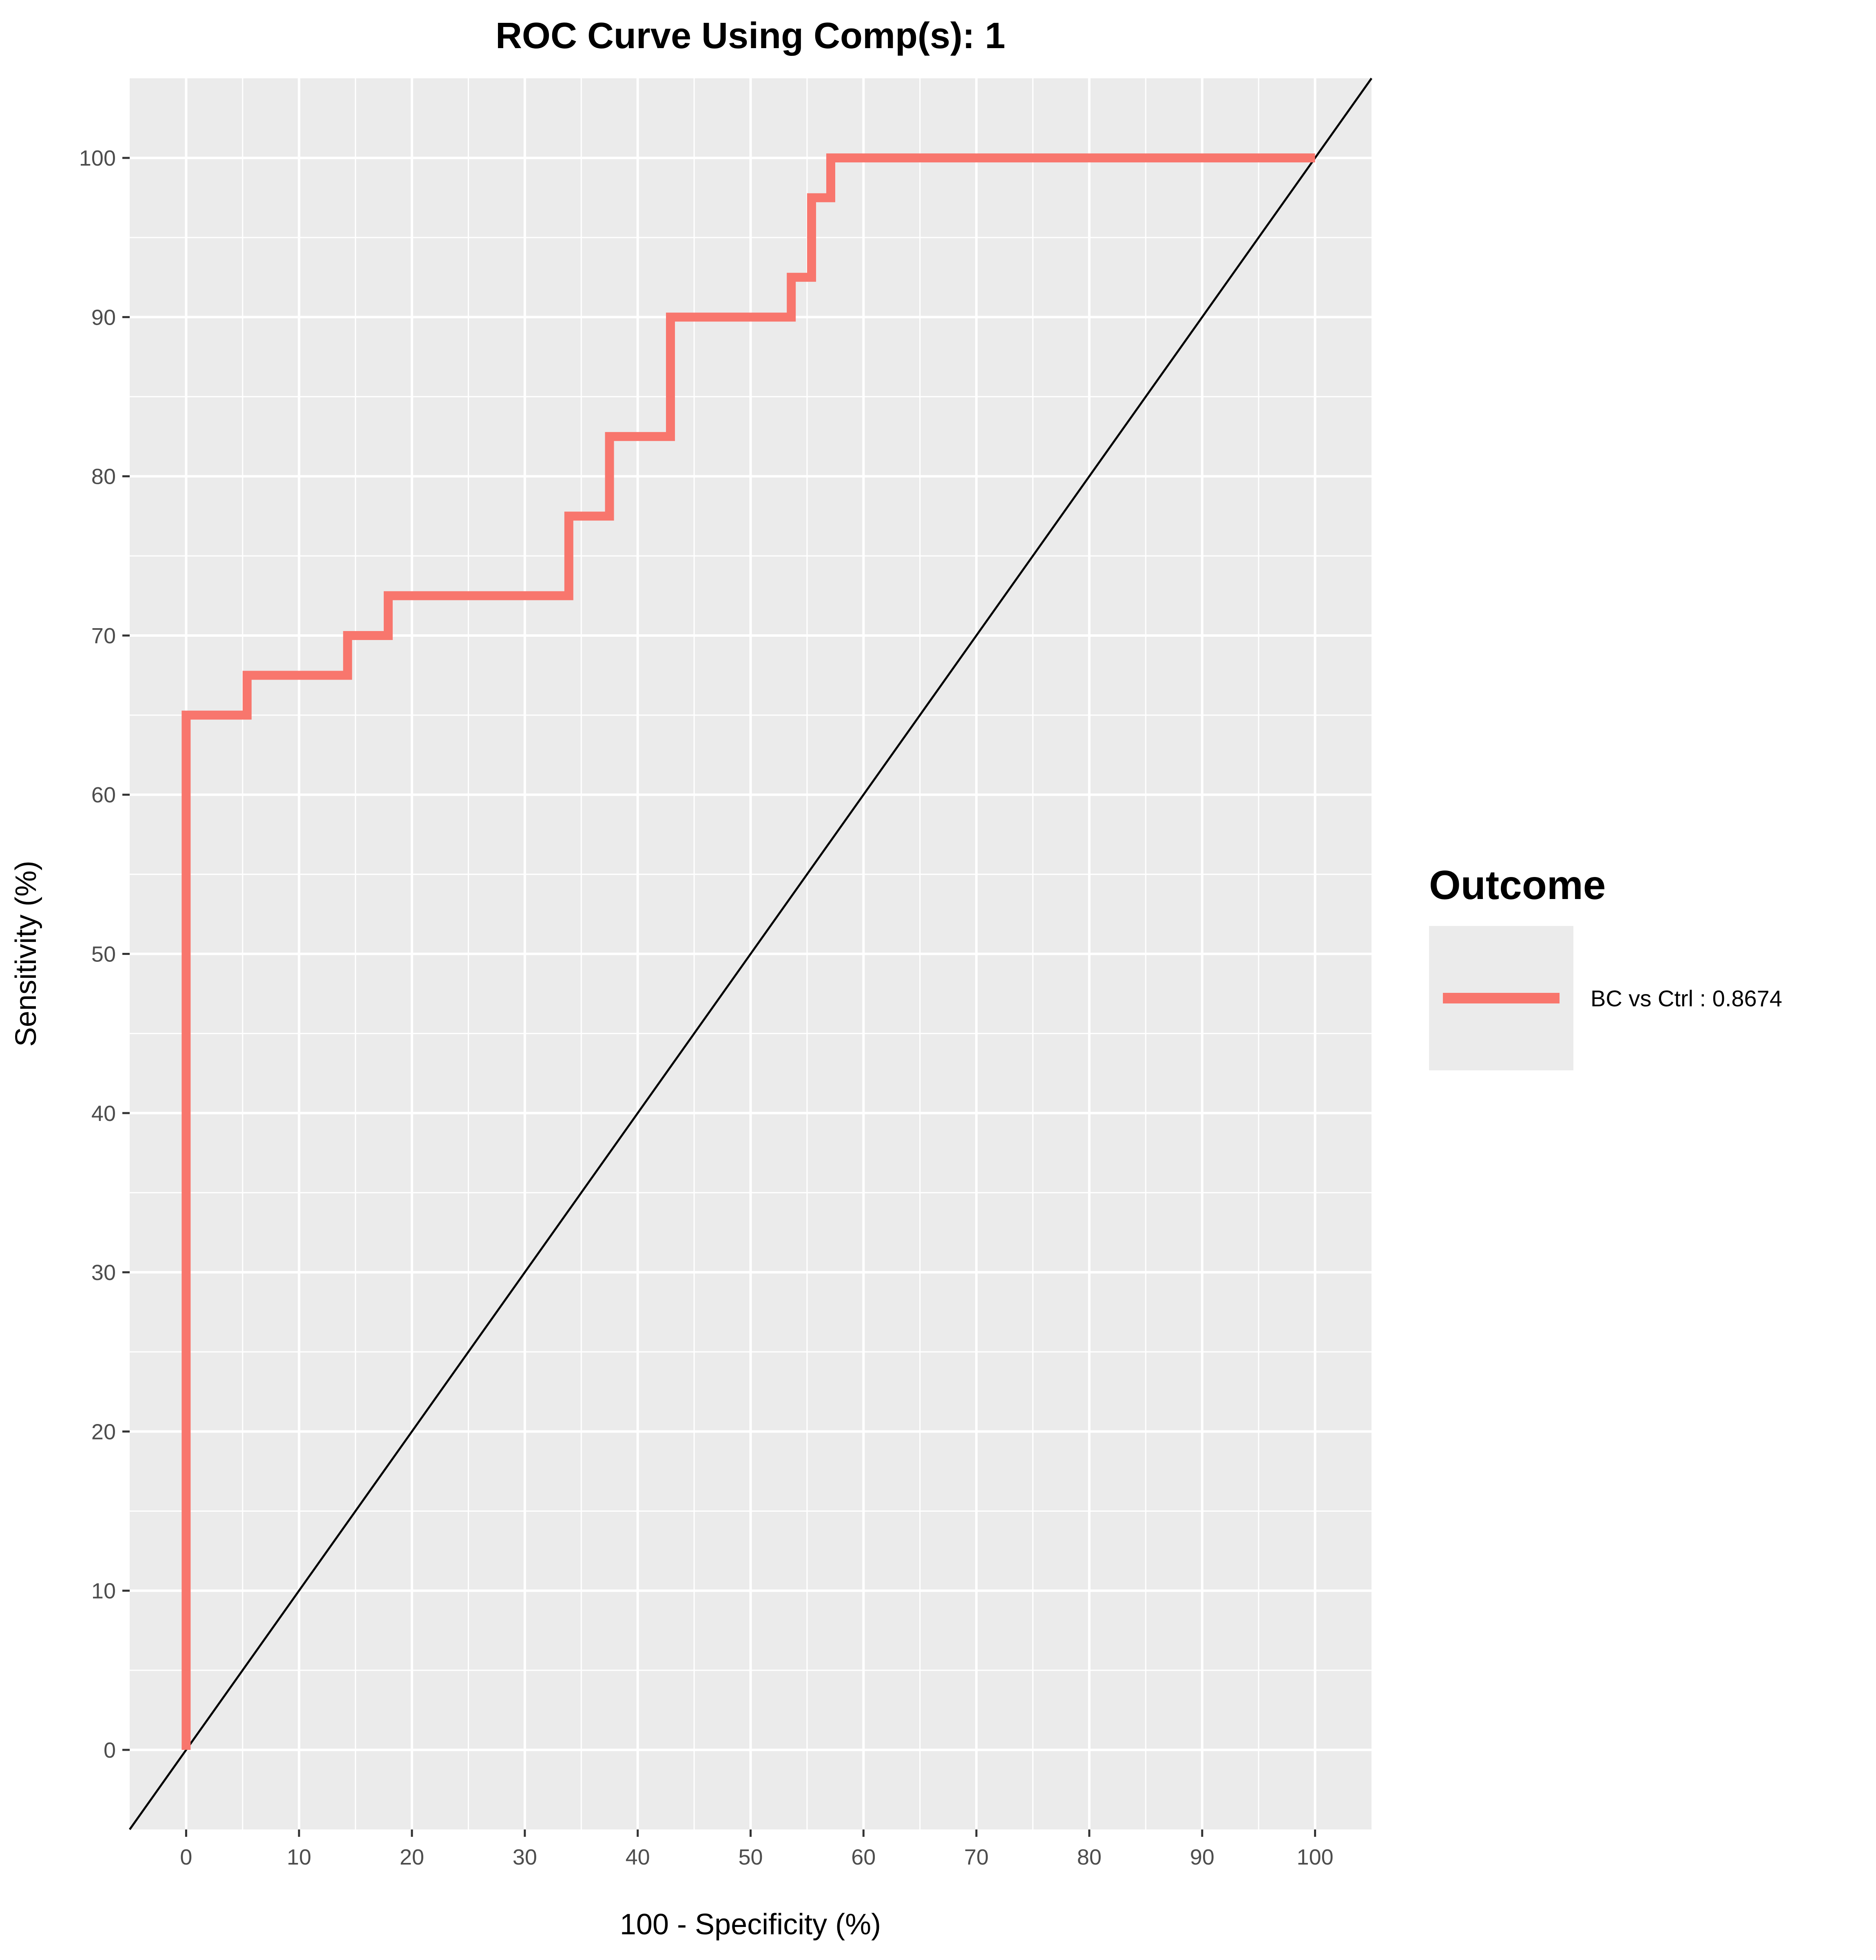 This screenshot has height=1960, width=1876. I want to click on legend-title: Outcome, so click(1517, 885).